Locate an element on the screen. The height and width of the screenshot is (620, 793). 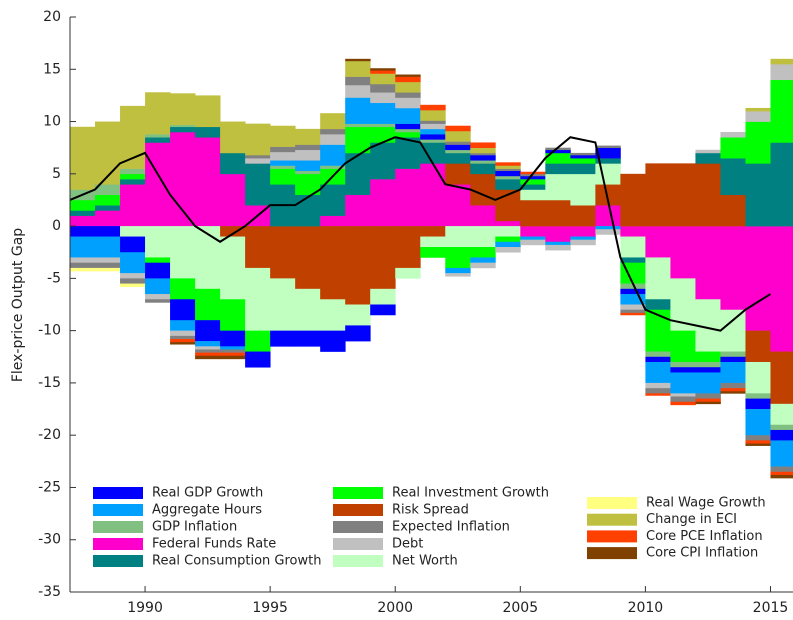
legend-label: Debt is located at coordinates (407, 544).